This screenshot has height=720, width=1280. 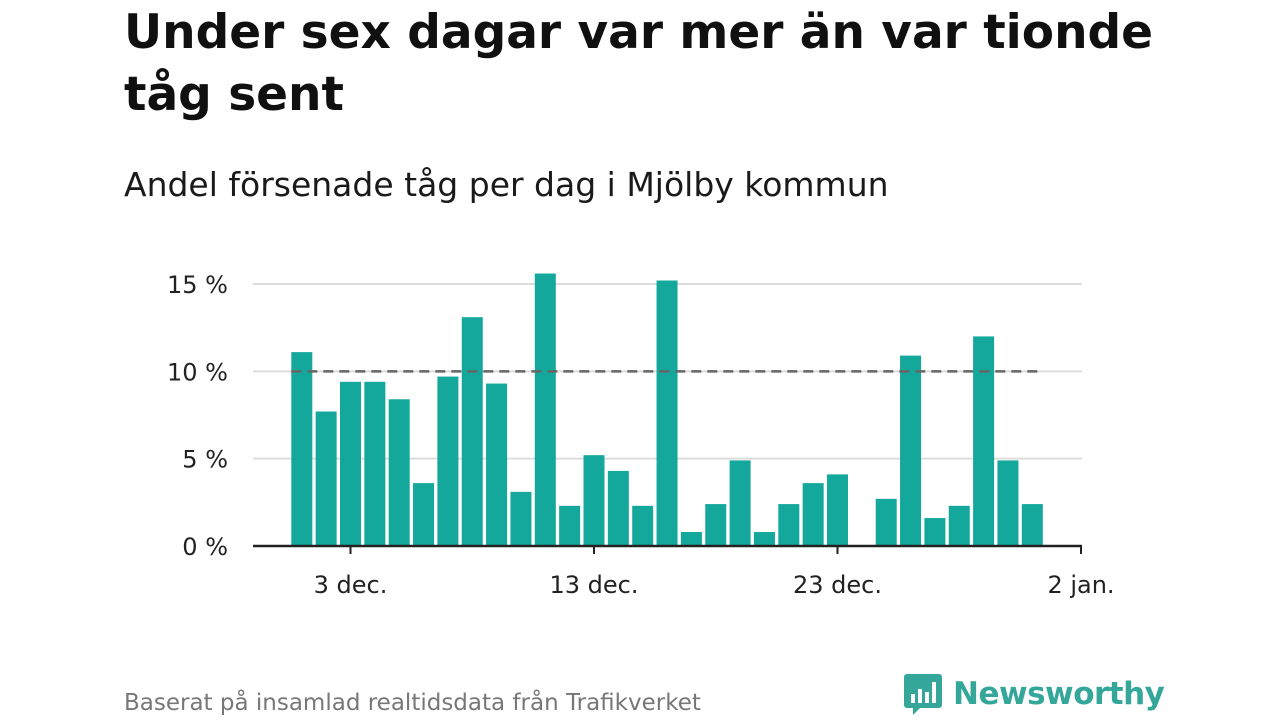 What do you see at coordinates (351, 585) in the screenshot?
I see `x-tick-label: 3 dec.` at bounding box center [351, 585].